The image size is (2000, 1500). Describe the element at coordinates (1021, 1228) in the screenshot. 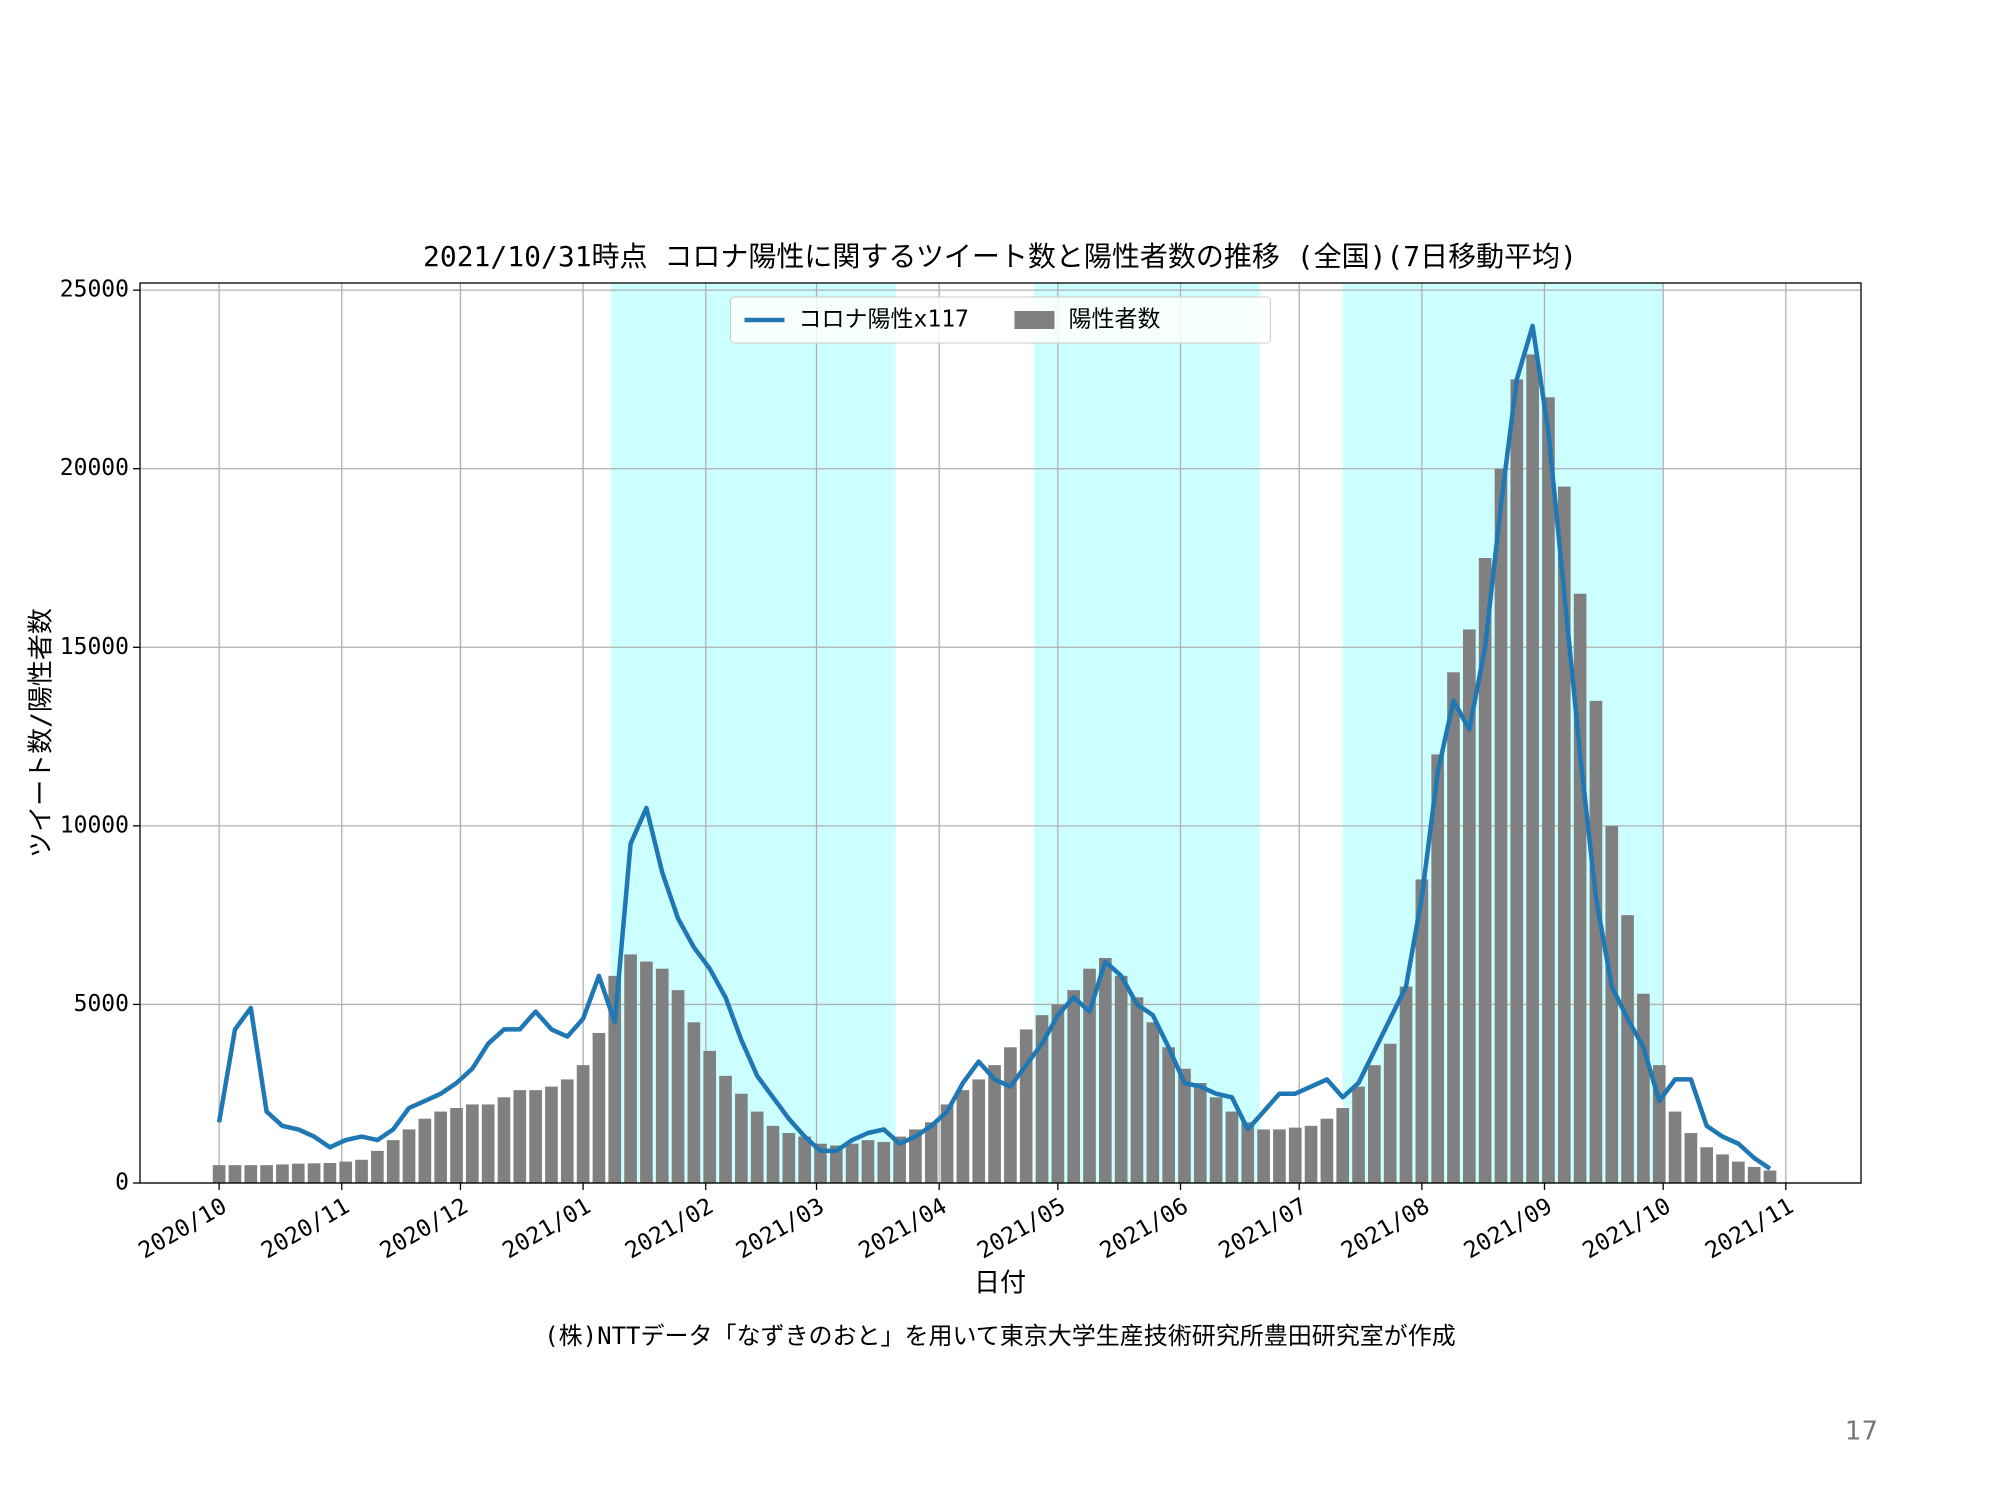

I see `x-tick-label: 2021/05` at that location.